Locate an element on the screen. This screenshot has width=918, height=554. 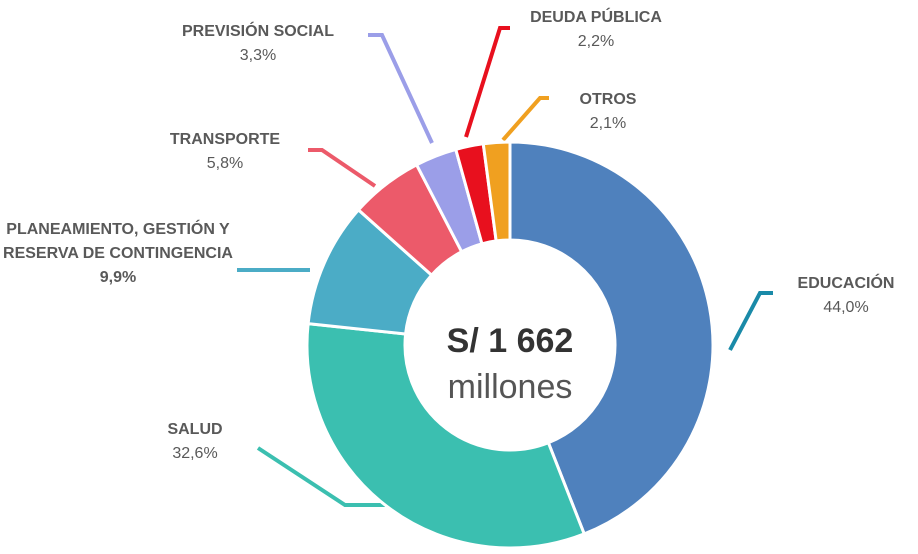
value-label: 44,0% is located at coordinates (846, 307).